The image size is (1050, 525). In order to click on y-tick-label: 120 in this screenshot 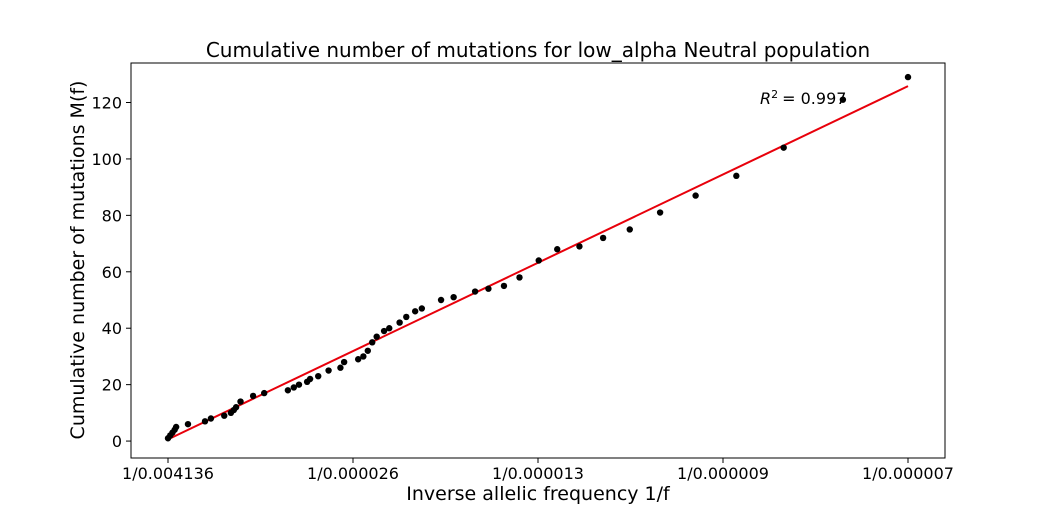, I will do `click(106, 103)`.